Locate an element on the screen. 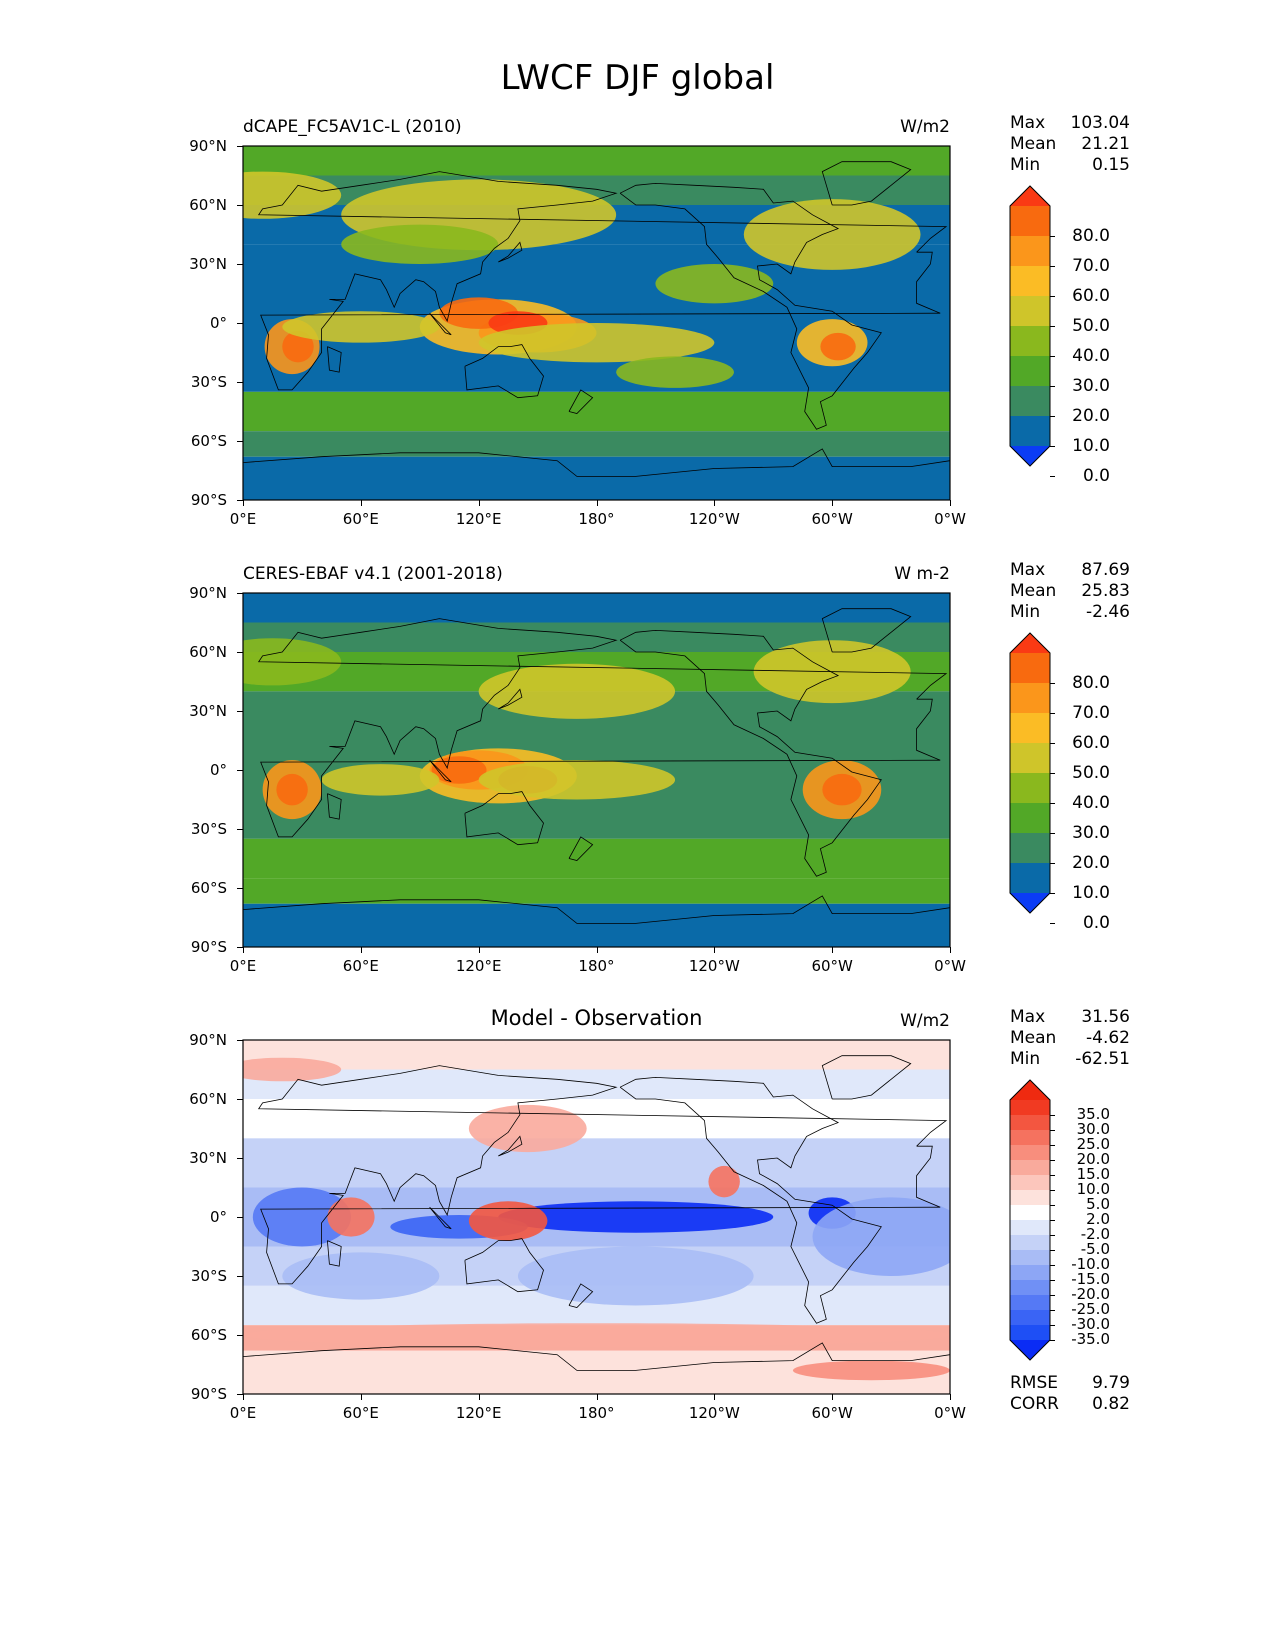 The image size is (1275, 1650). lon-tick-label: 120°W is located at coordinates (714, 1413).